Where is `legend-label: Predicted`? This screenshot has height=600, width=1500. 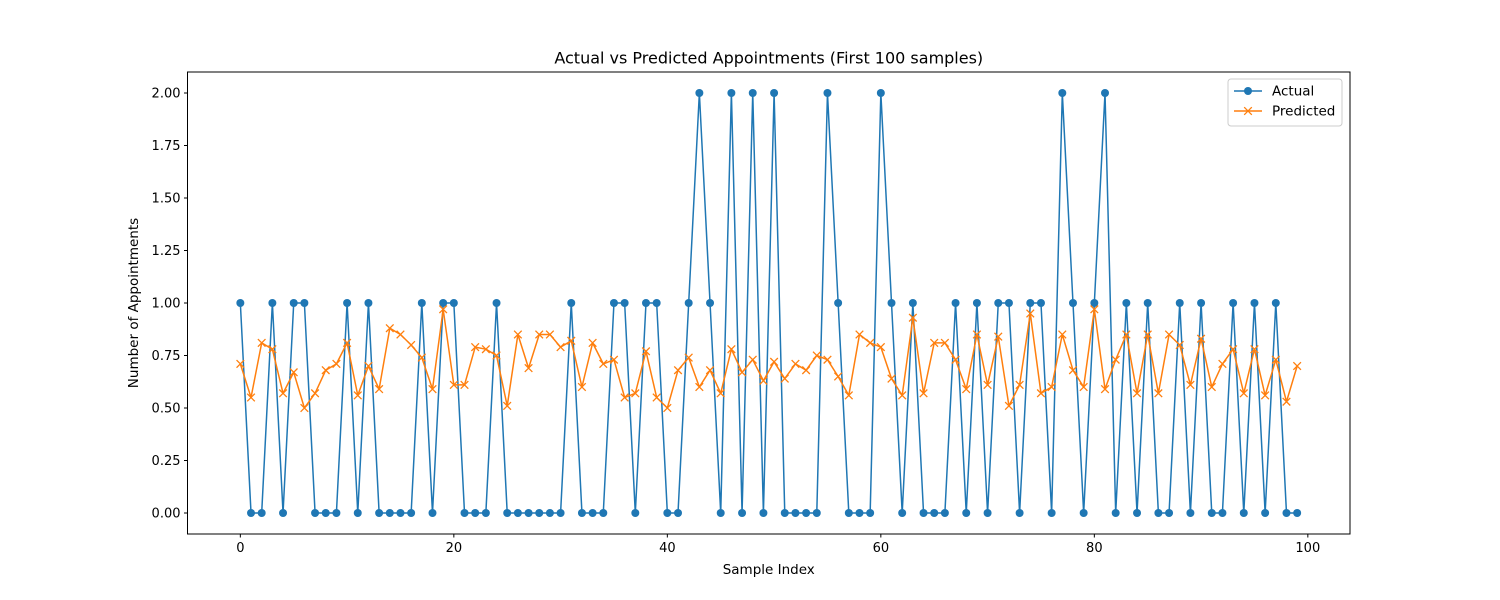
legend-label: Predicted is located at coordinates (1303, 112).